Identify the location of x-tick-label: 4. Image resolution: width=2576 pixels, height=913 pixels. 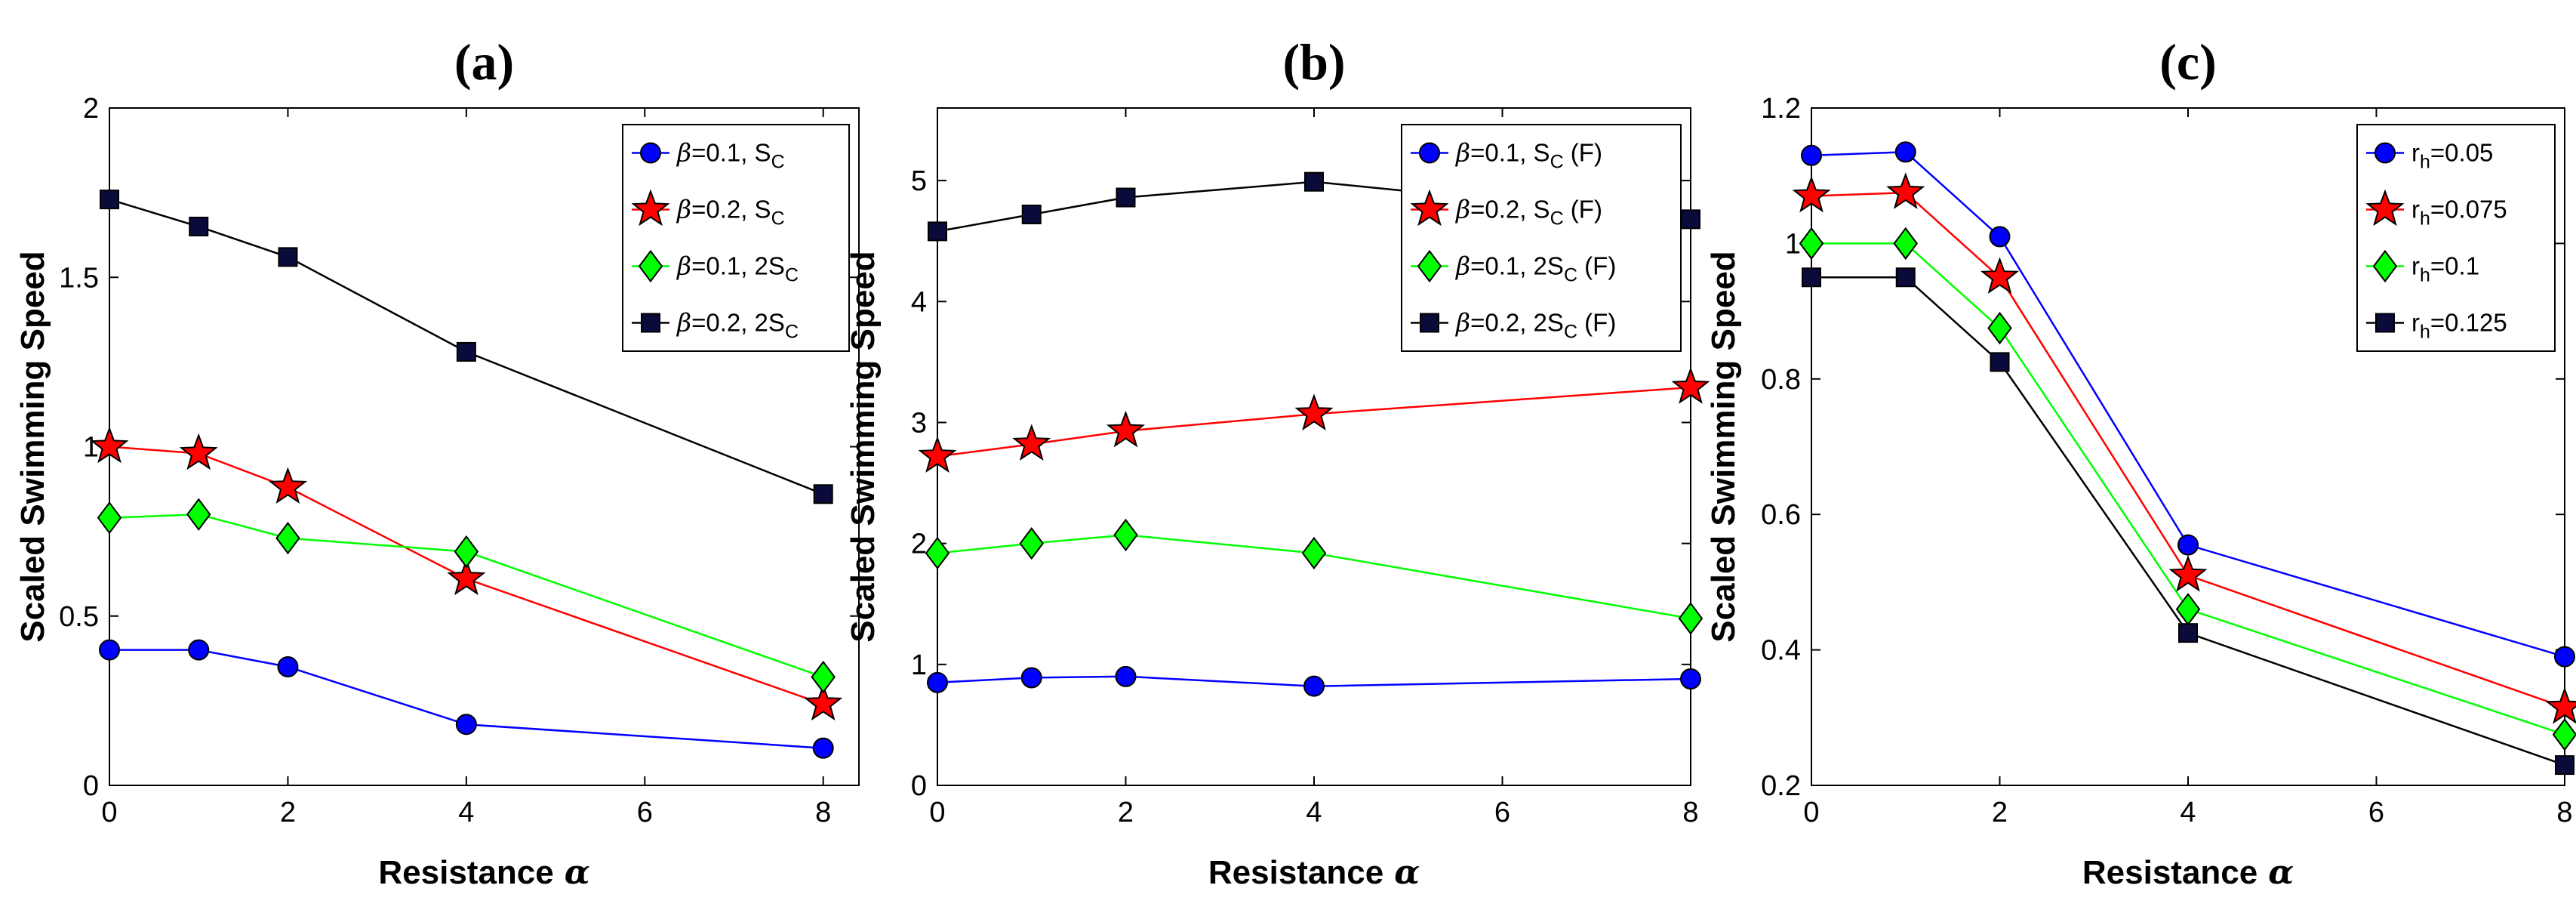
(1314, 812).